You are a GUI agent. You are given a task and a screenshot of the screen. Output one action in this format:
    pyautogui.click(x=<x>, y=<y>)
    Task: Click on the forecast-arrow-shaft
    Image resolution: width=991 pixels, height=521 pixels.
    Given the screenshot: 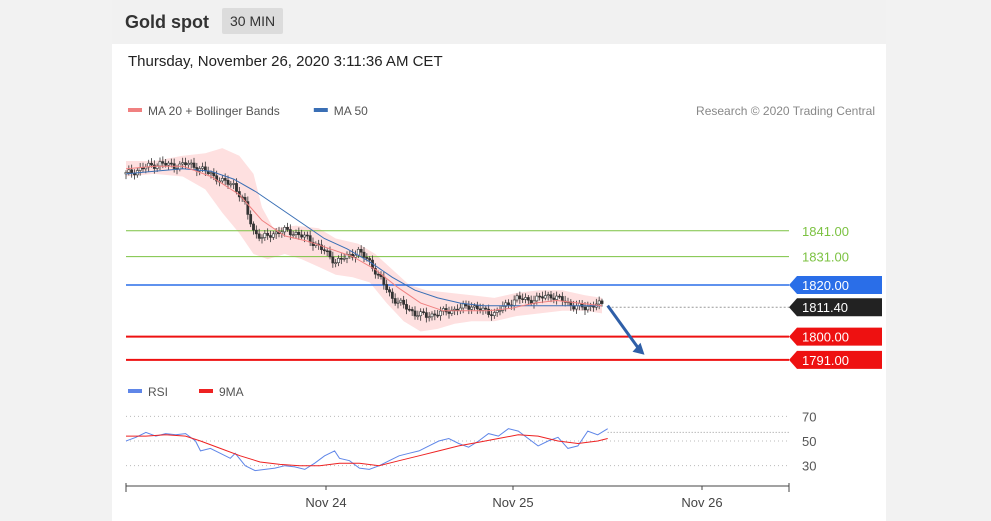 What is the action you would take?
    pyautogui.click(x=623, y=327)
    